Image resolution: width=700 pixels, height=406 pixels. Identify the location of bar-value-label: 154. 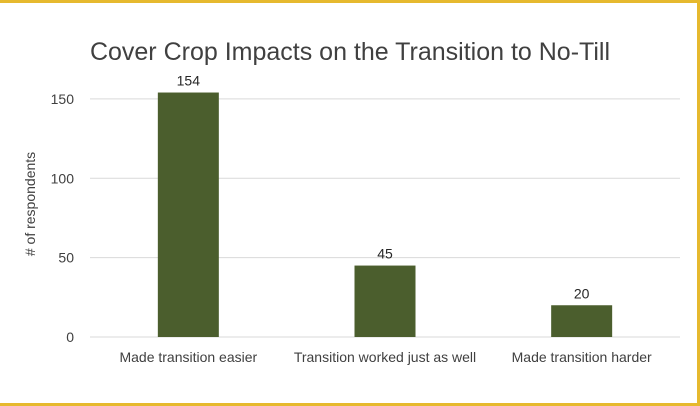
(189, 81).